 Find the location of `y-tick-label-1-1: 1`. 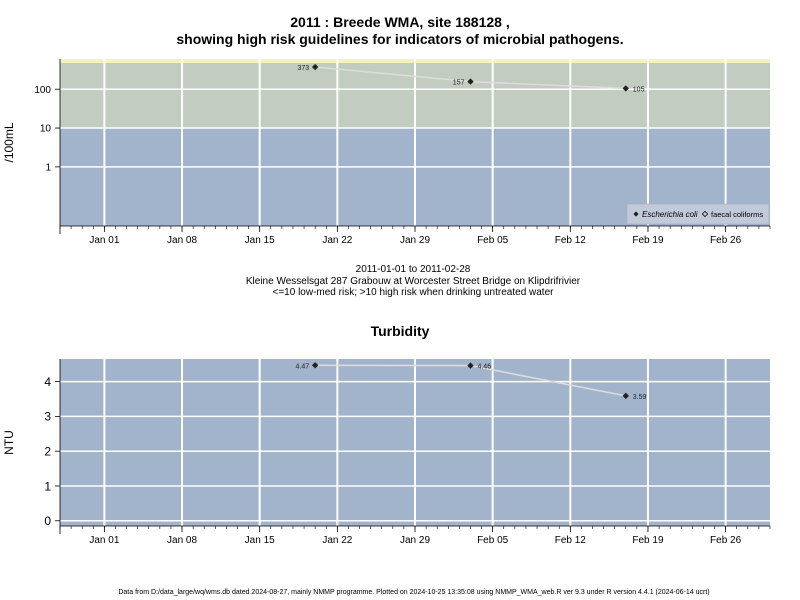

y-tick-label-1-1: 1 is located at coordinates (47, 486).